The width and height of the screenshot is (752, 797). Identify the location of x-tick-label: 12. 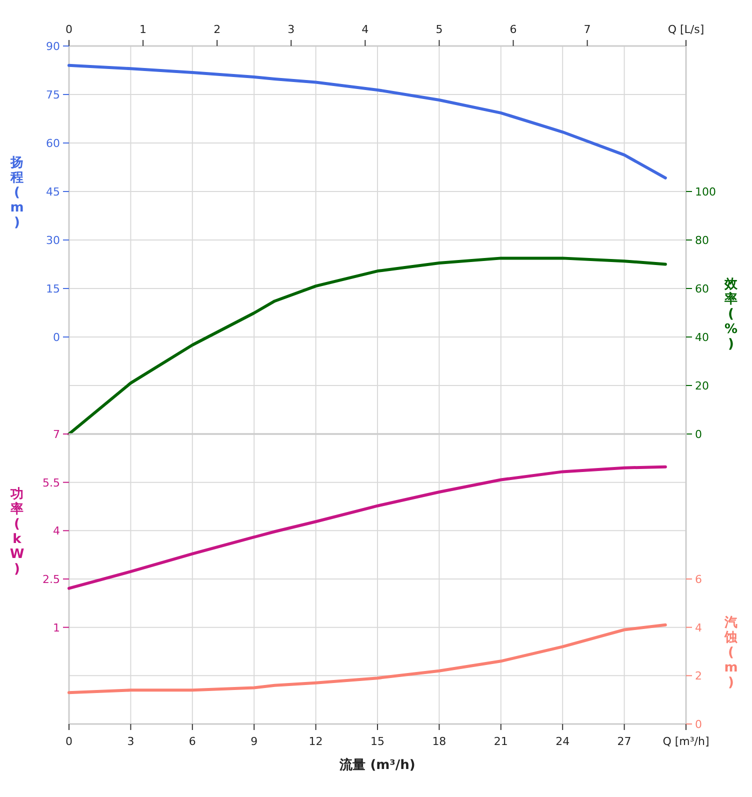
(315, 741).